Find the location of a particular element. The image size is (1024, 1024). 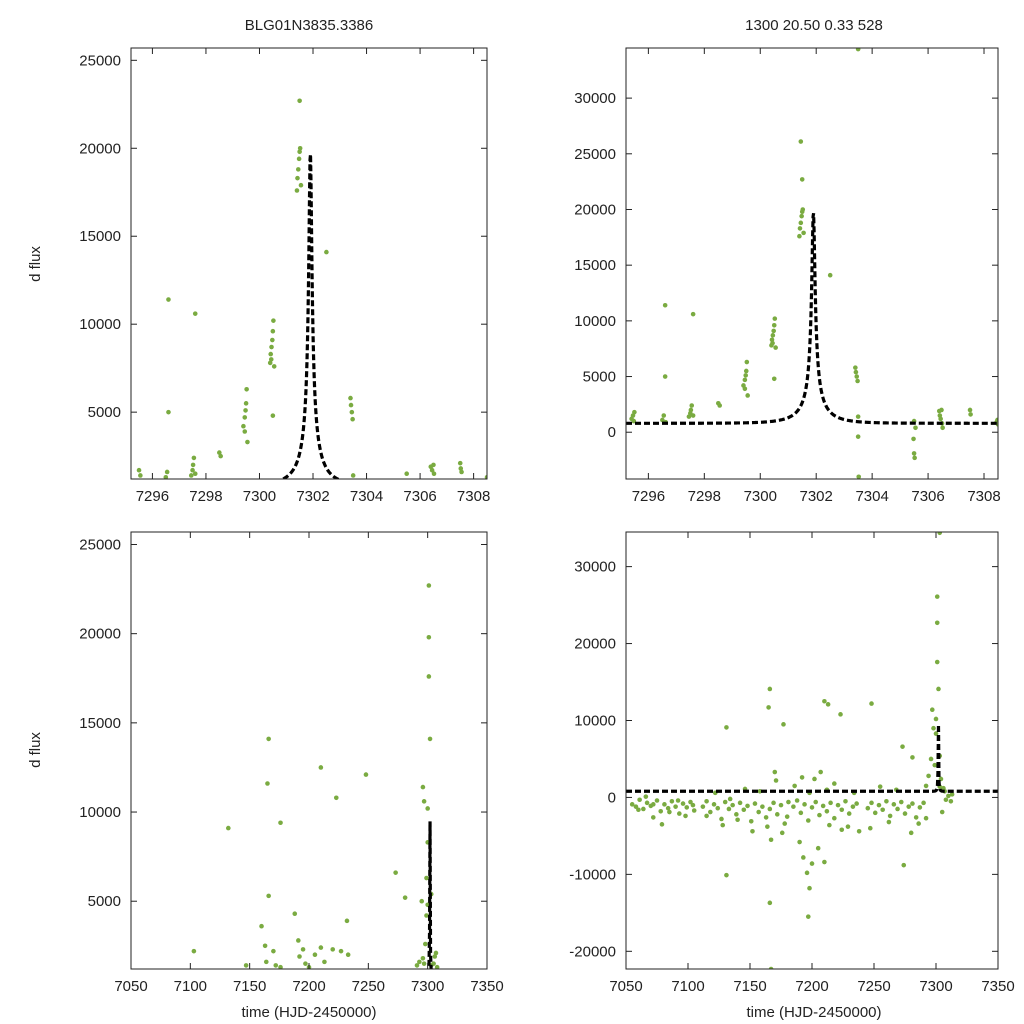

y-axis-label-top: d flux is located at coordinates (35, 264).